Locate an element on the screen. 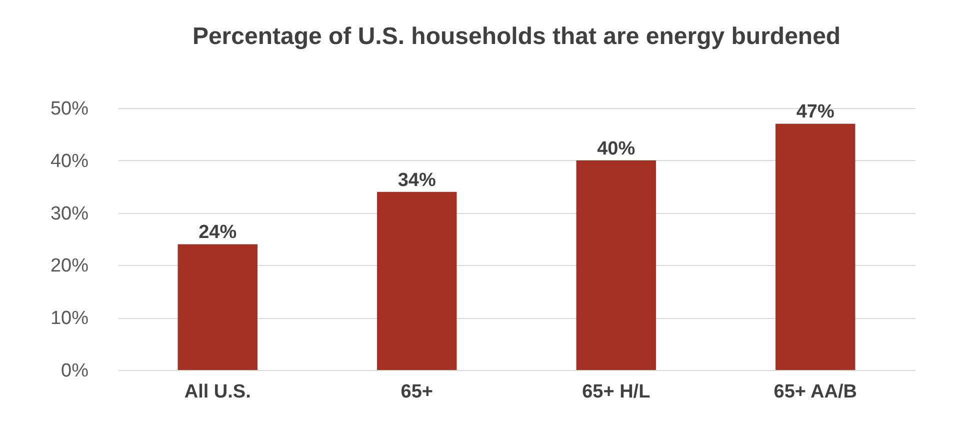 The height and width of the screenshot is (434, 954). x-tick-label: 65+ H/L is located at coordinates (616, 392).